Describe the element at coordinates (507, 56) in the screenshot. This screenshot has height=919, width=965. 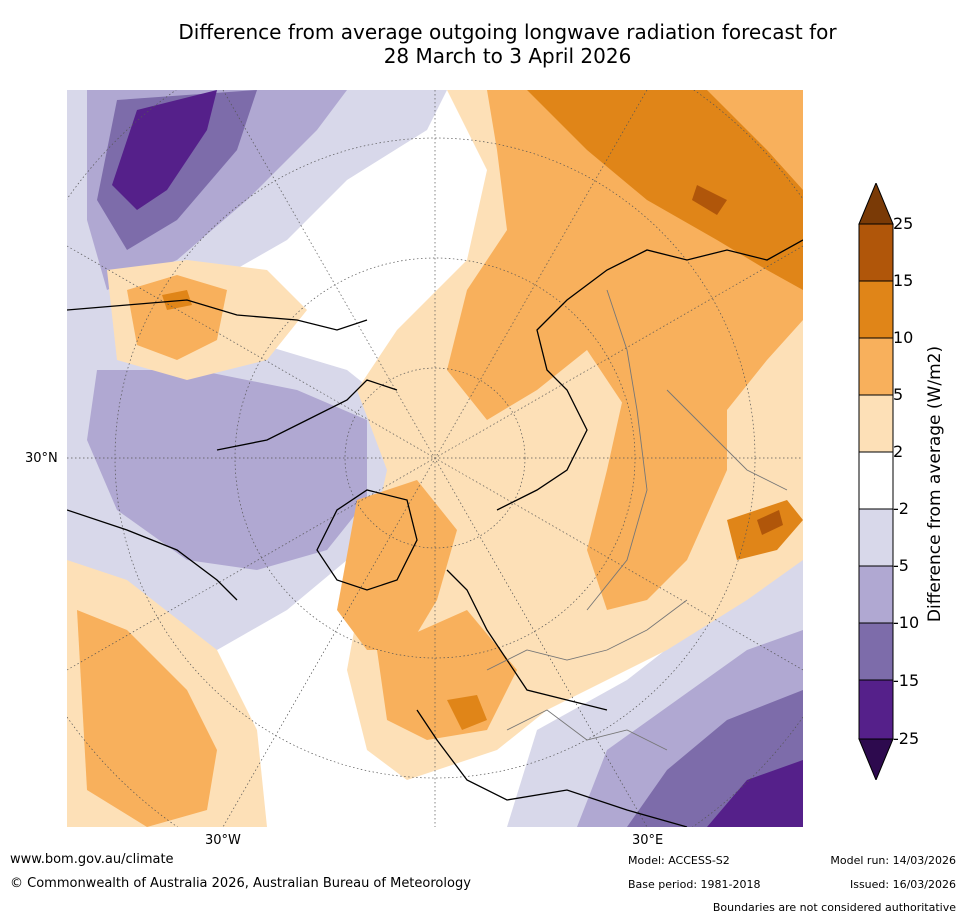
I see `title-line-2: 28 March to 3 April 2026` at that location.